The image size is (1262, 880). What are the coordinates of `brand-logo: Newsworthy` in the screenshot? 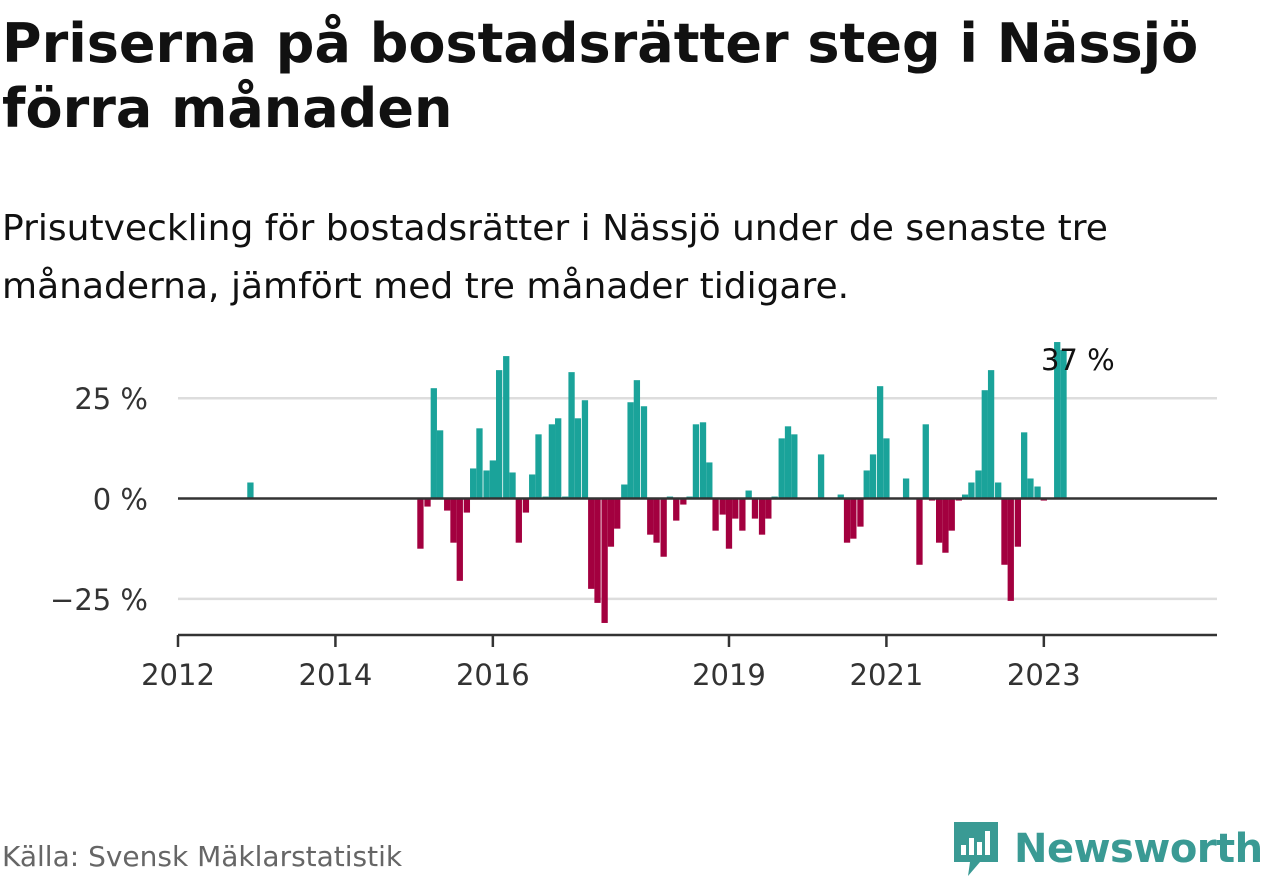 It's located at (1106, 849).